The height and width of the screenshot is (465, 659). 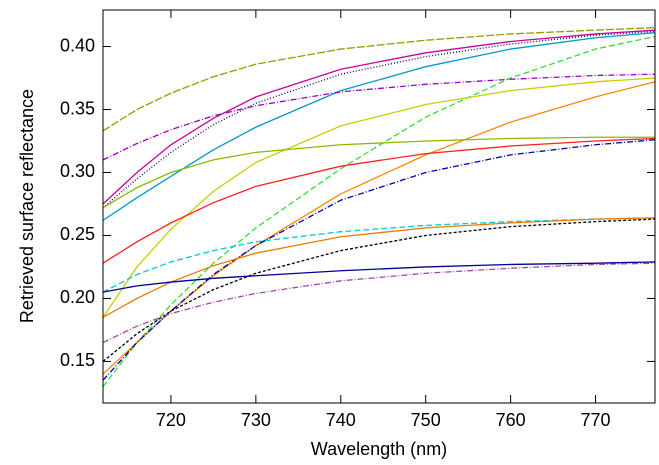 What do you see at coordinates (511, 420) in the screenshot?
I see `x-tick-label: 760` at bounding box center [511, 420].